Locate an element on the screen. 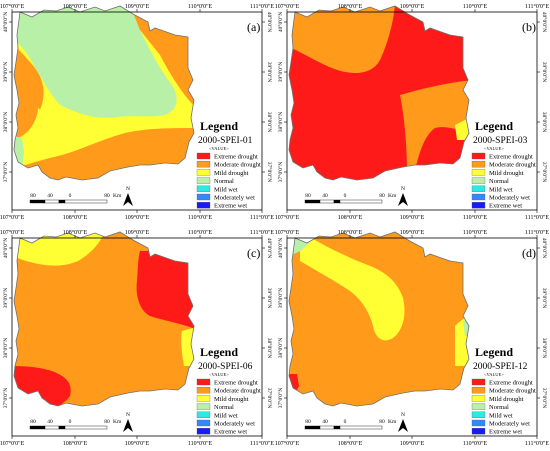 This screenshot has height=451, width=550. scalebar-tick-label: 0 is located at coordinates (345, 422).